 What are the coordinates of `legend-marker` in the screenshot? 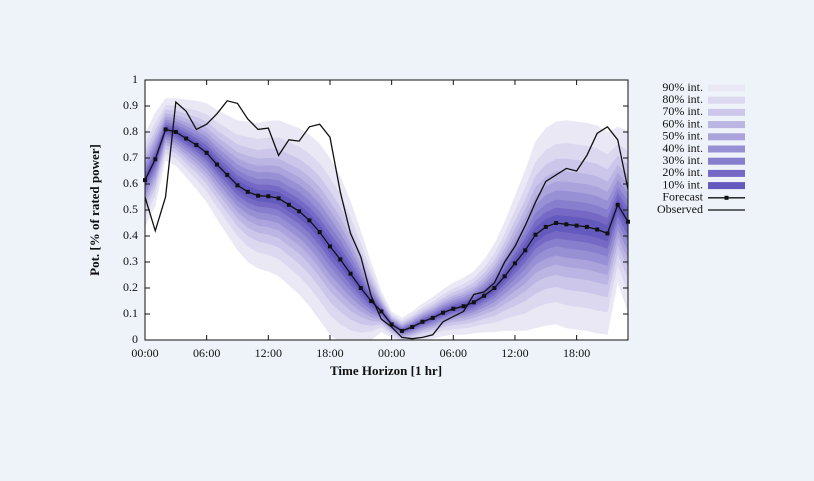 It's located at (726, 197).